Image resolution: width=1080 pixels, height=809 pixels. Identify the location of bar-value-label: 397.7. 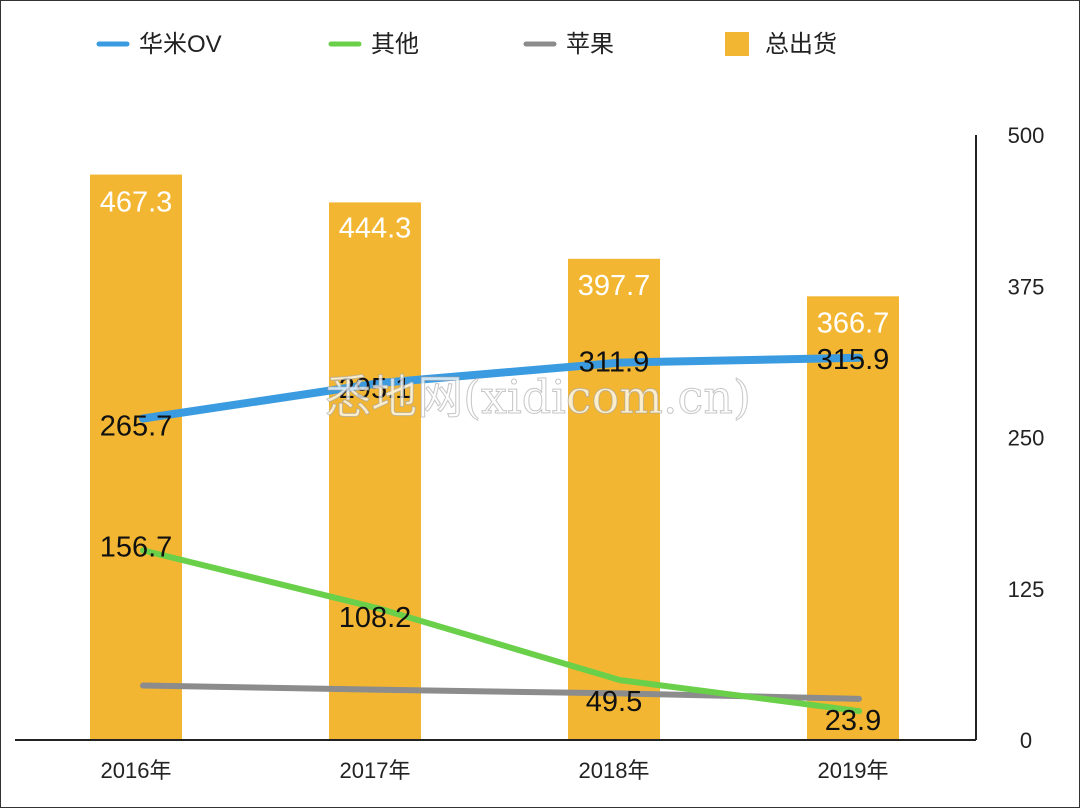
(614, 286).